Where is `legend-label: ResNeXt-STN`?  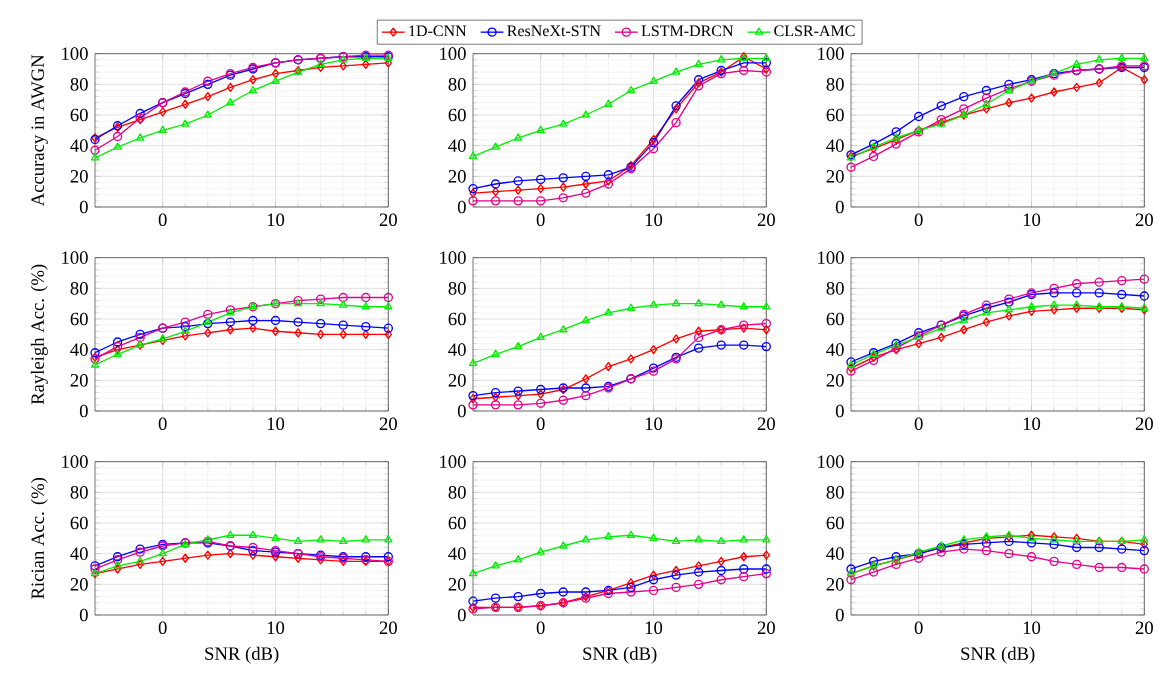 legend-label: ResNeXt-STN is located at coordinates (554, 31).